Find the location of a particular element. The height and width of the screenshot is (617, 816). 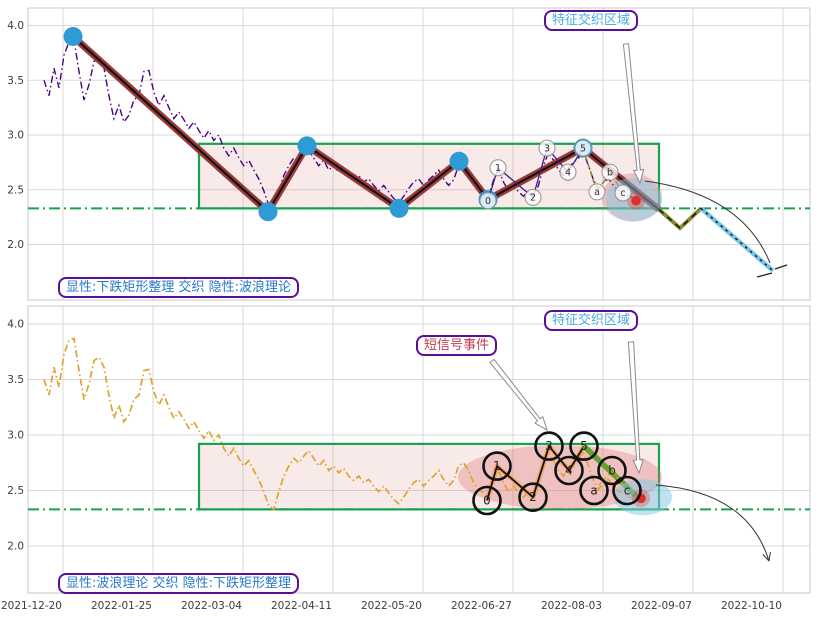

projection-arc-top is located at coordinates (707, 222).